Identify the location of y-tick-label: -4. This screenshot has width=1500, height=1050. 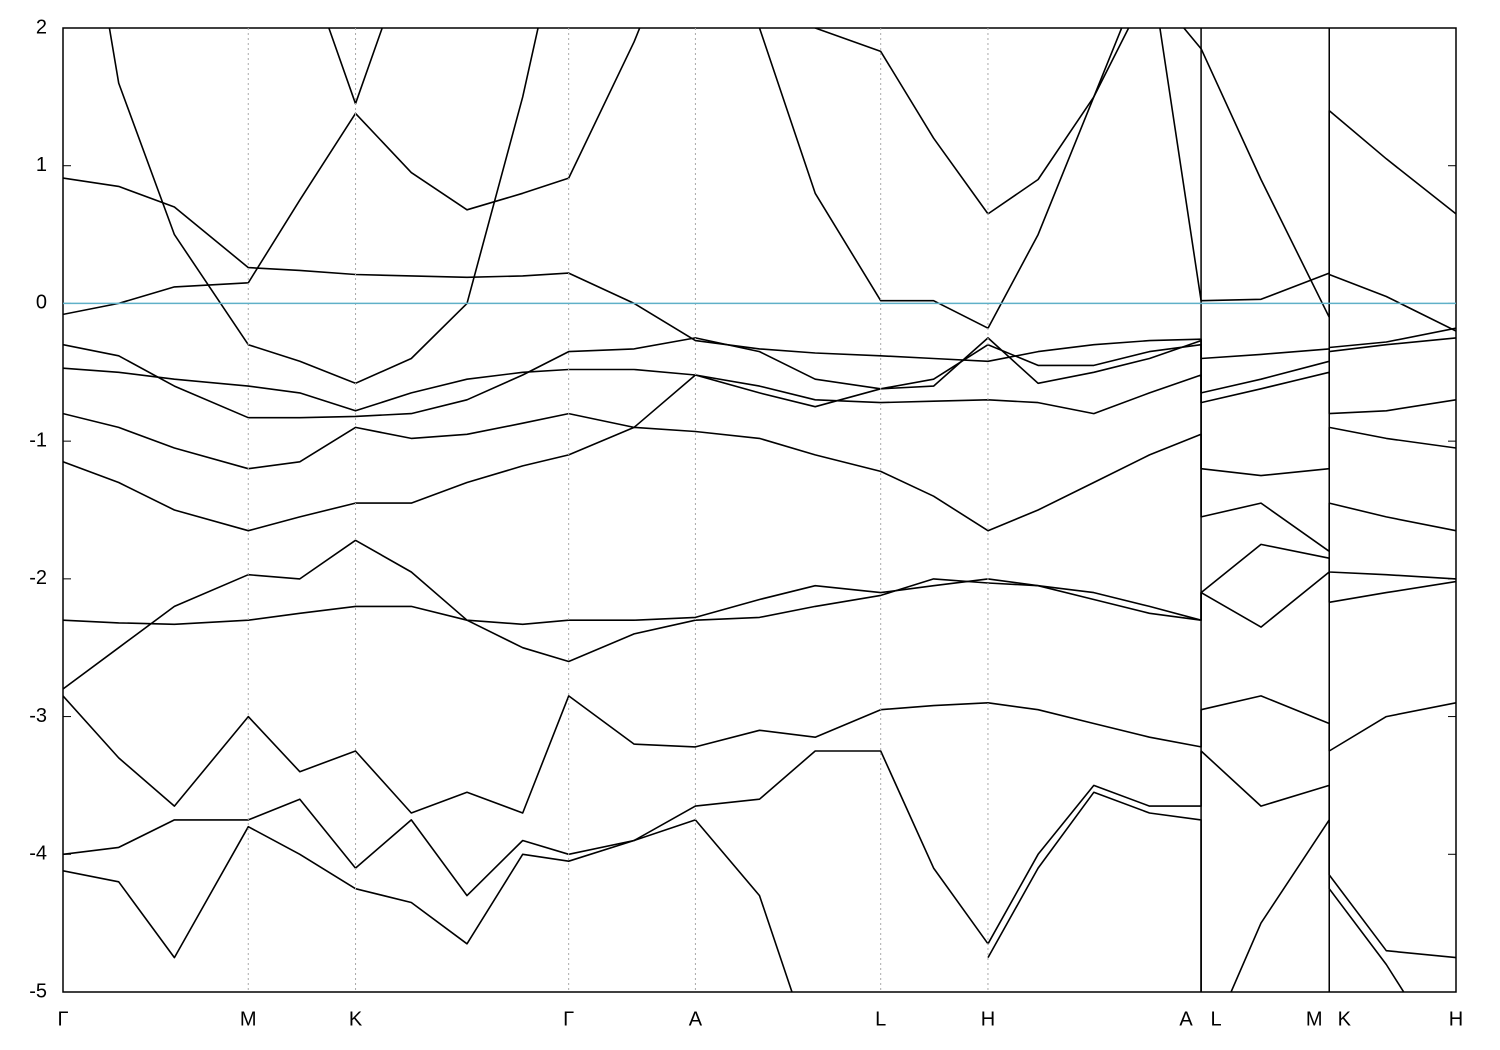
(38, 854).